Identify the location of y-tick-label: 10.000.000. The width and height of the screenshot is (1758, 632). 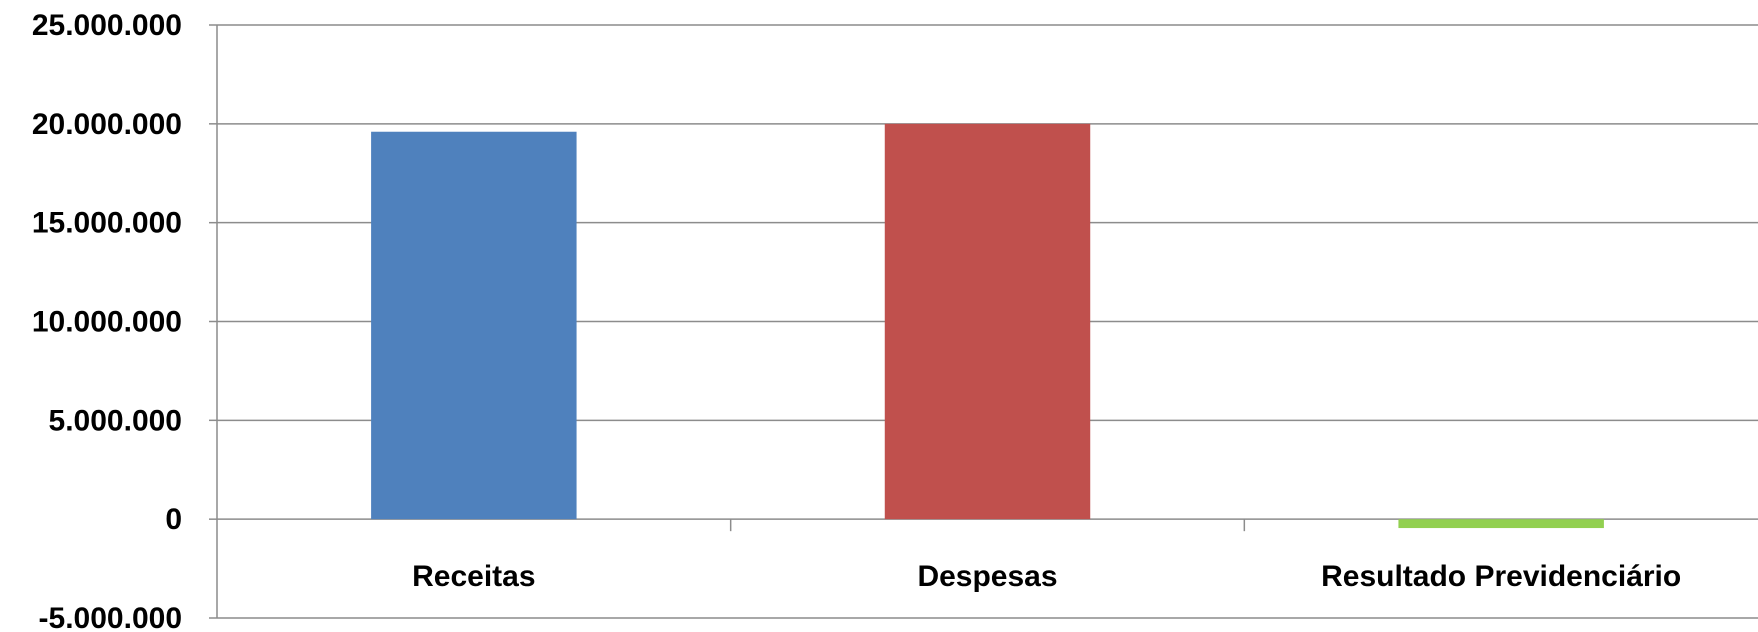
(107, 322).